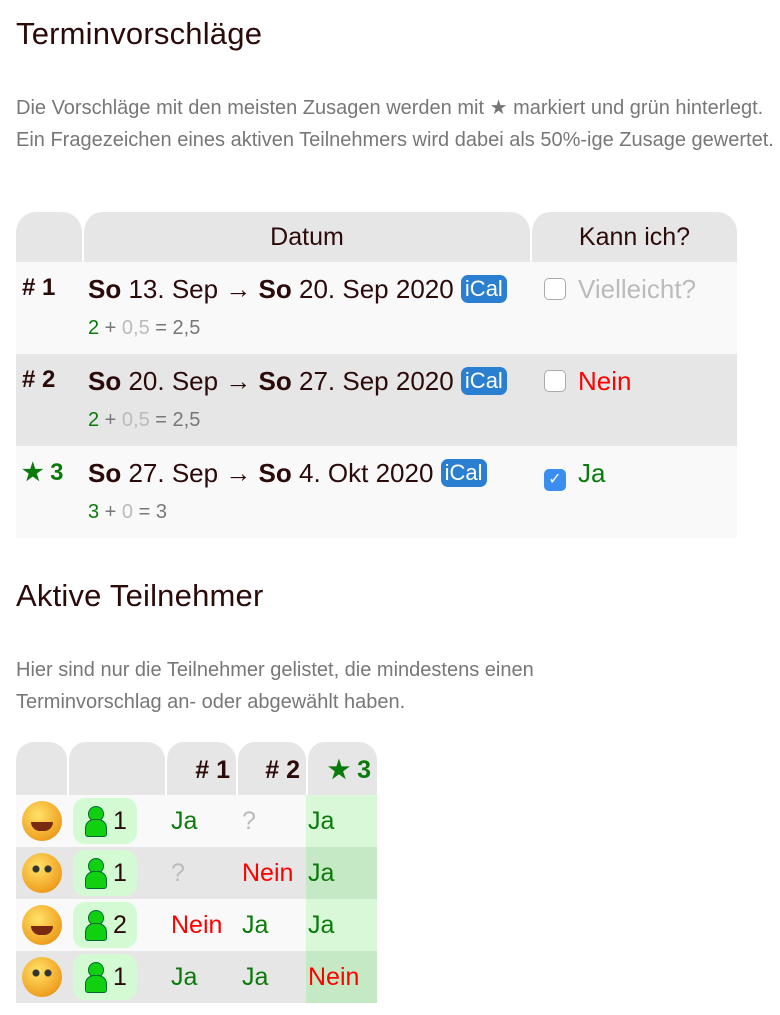 This screenshot has width=780, height=1015. Describe the element at coordinates (498, 108) in the screenshot. I see `star-icon: ★` at that location.